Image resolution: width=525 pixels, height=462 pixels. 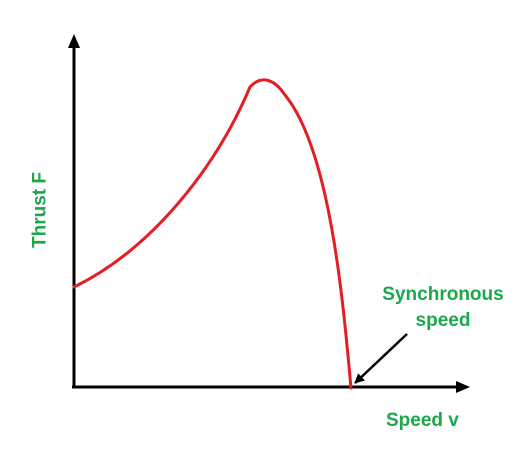 What do you see at coordinates (40, 210) in the screenshot?
I see `y-axis-label: Thrust F` at bounding box center [40, 210].